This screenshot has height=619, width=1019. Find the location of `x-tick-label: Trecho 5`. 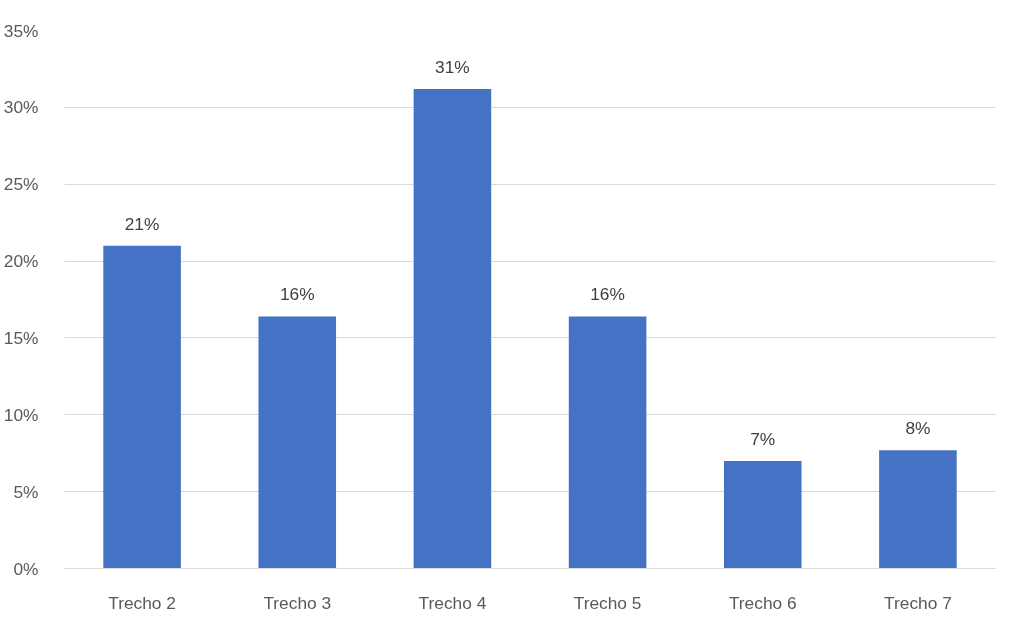

x-tick-label: Trecho 5 is located at coordinates (607, 602).